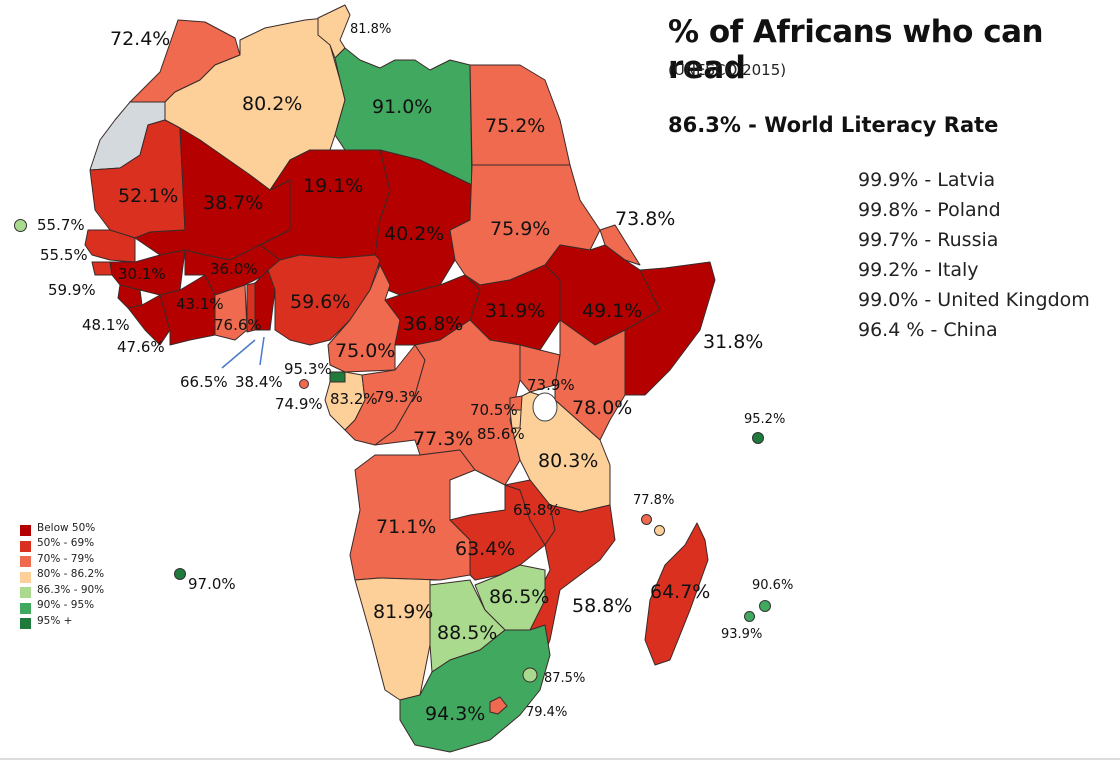  Describe the element at coordinates (733, 342) in the screenshot. I see `label-somalia: 31.8%` at that location.